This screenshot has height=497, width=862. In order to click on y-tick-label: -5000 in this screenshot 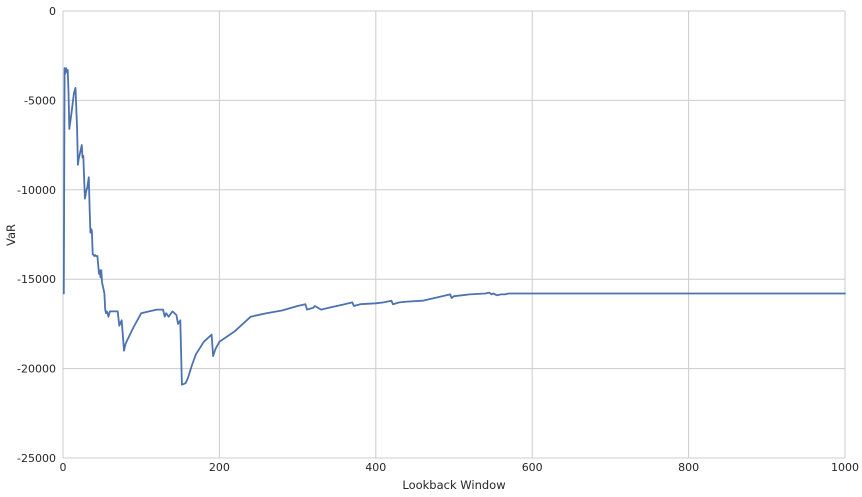, I will do `click(40, 100)`.